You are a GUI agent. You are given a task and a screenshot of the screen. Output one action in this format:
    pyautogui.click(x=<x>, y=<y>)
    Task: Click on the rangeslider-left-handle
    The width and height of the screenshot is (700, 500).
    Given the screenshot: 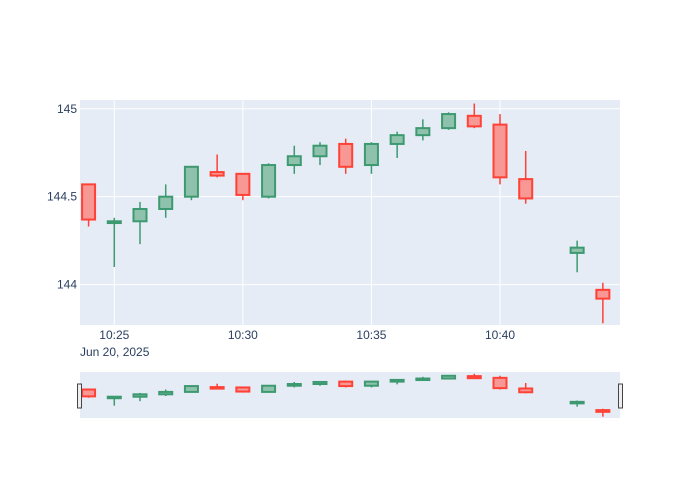 What is the action you would take?
    pyautogui.click(x=79, y=396)
    